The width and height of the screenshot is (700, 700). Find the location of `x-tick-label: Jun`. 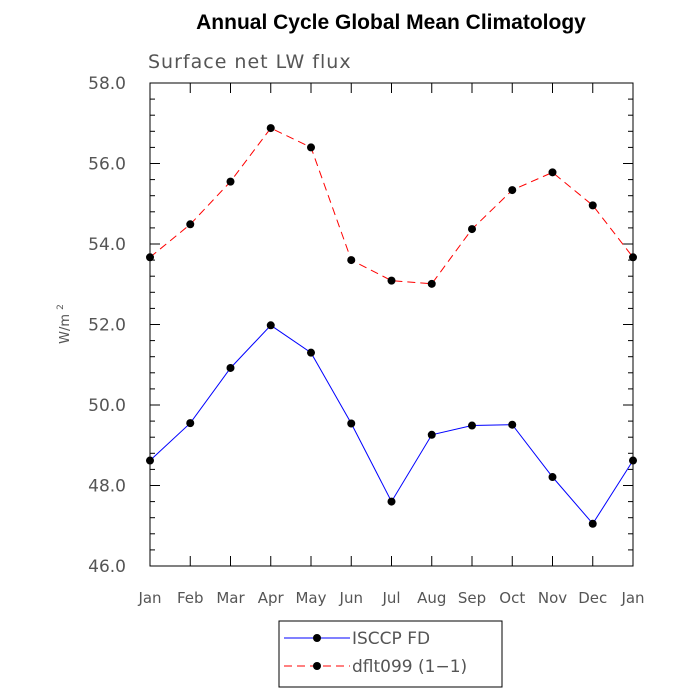

x-tick-label: Jun is located at coordinates (351, 598).